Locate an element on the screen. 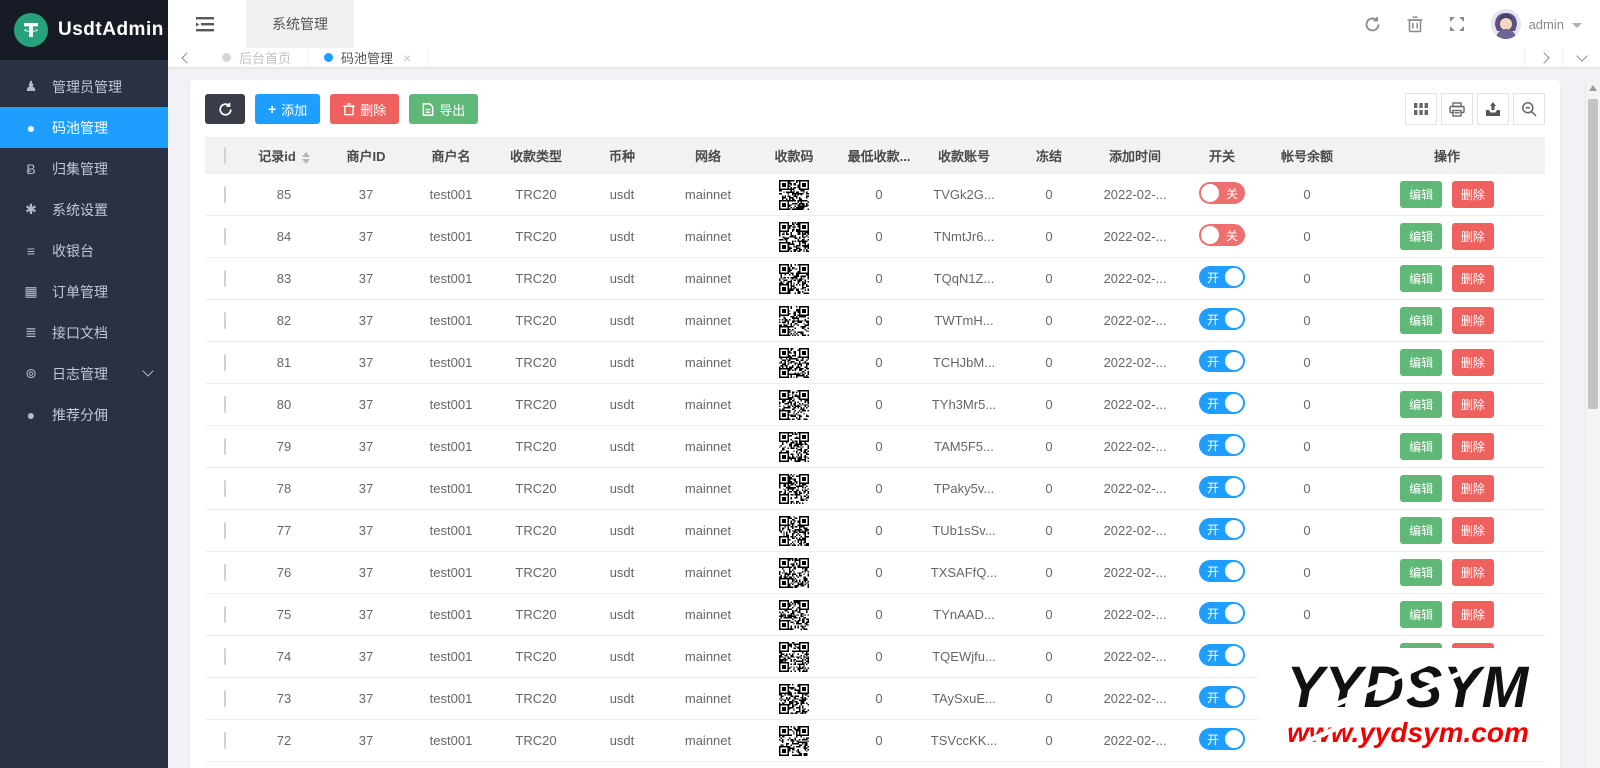 Image resolution: width=1600 pixels, height=768 pixels. delete-button: 删除 is located at coordinates (365, 109).